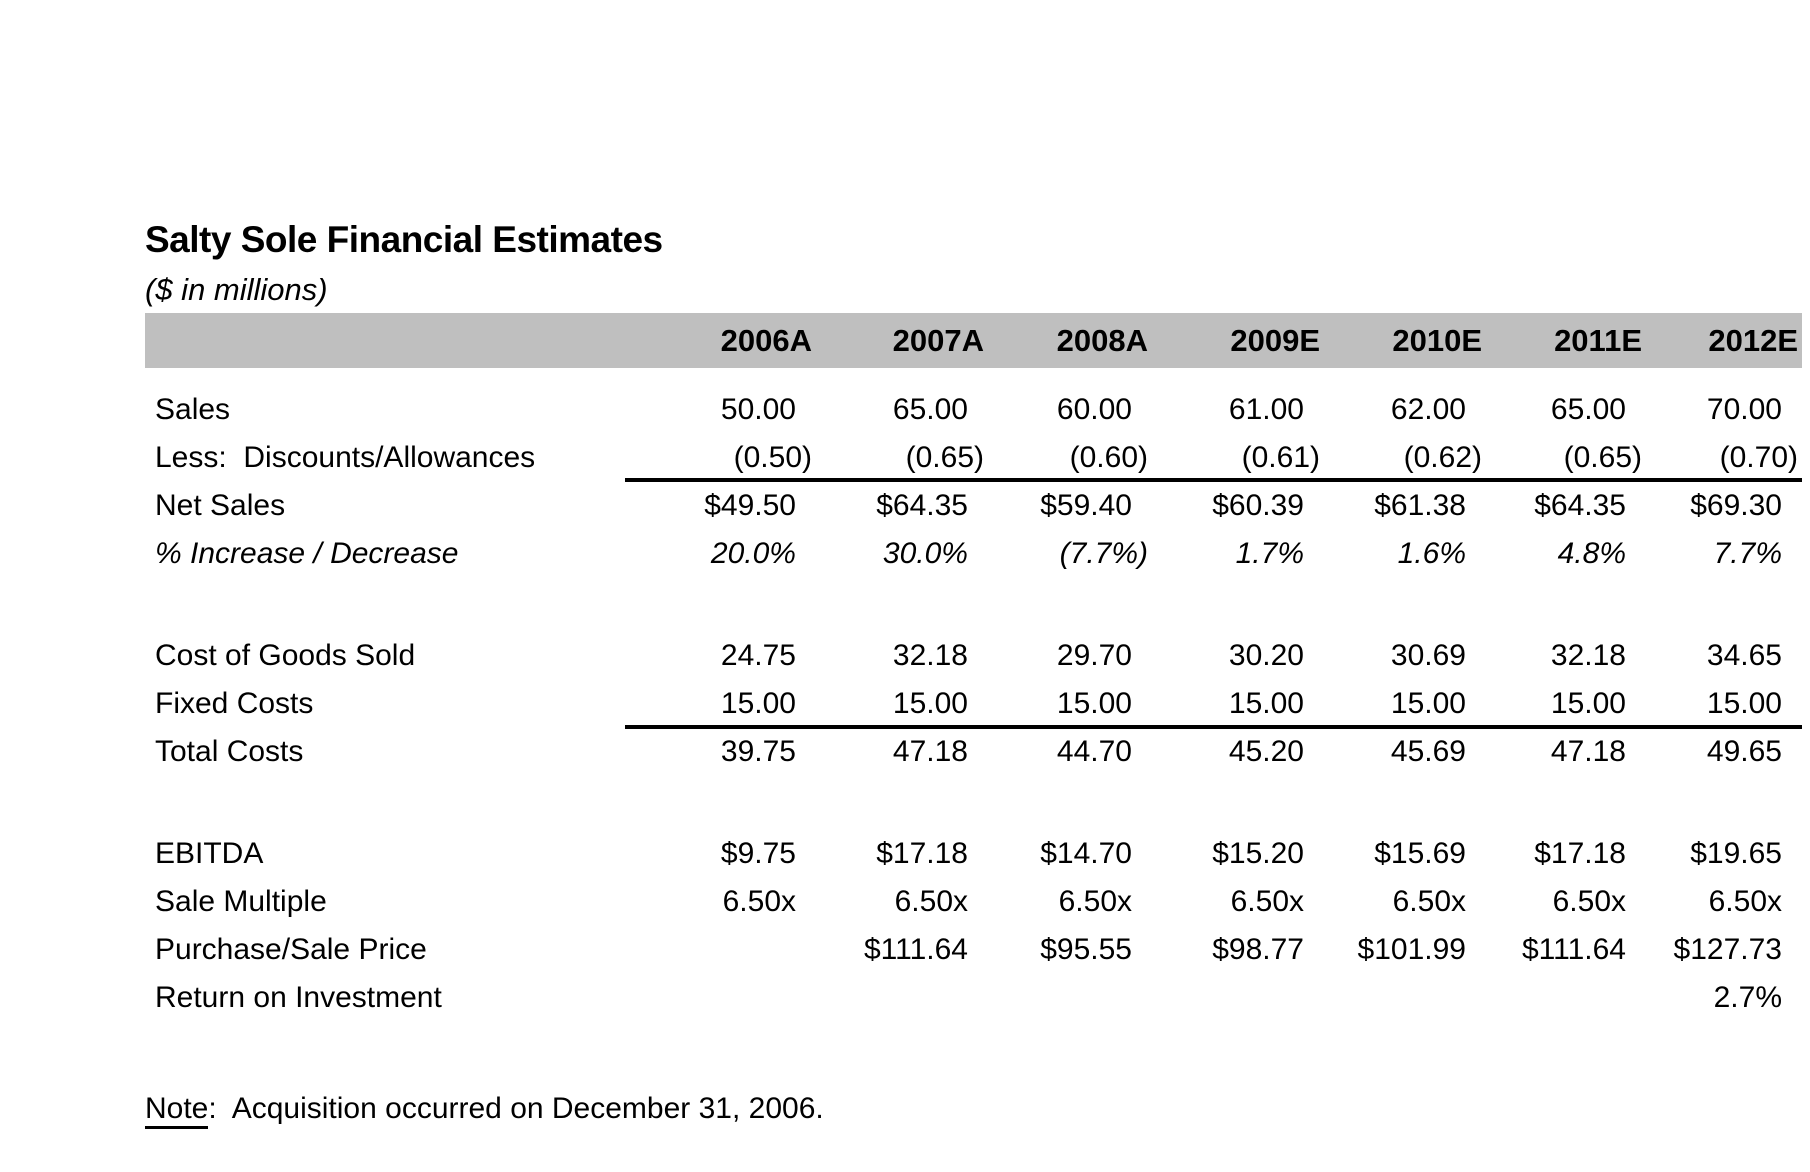 The image size is (1810, 1172). Describe the element at coordinates (1420, 853) in the screenshot. I see `cell-value: $15.69` at that location.